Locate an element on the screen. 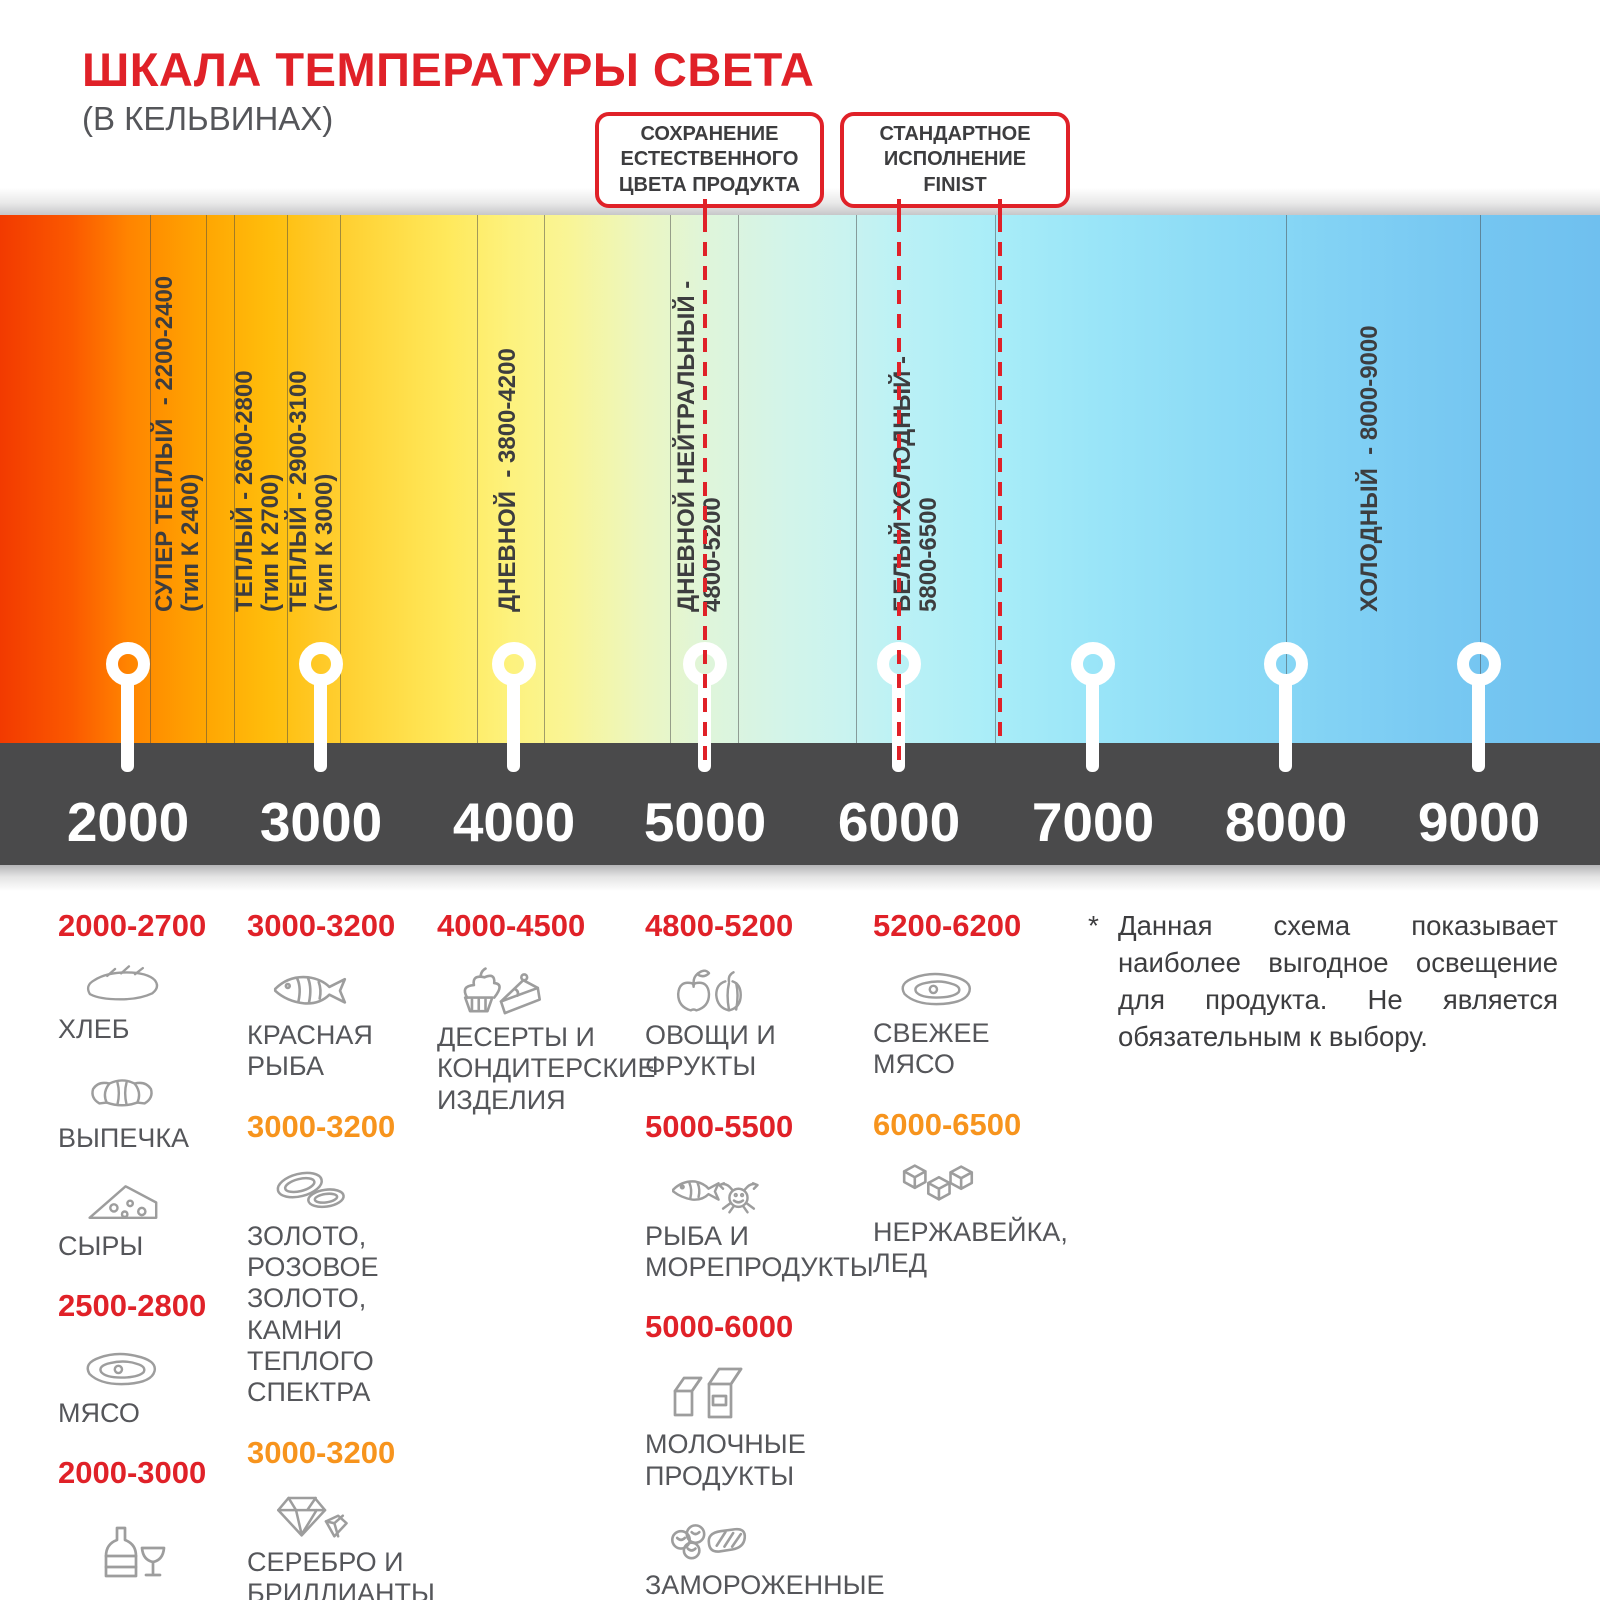 The height and width of the screenshot is (1600, 1600). list-item: МЯСО is located at coordinates (152, 1382).